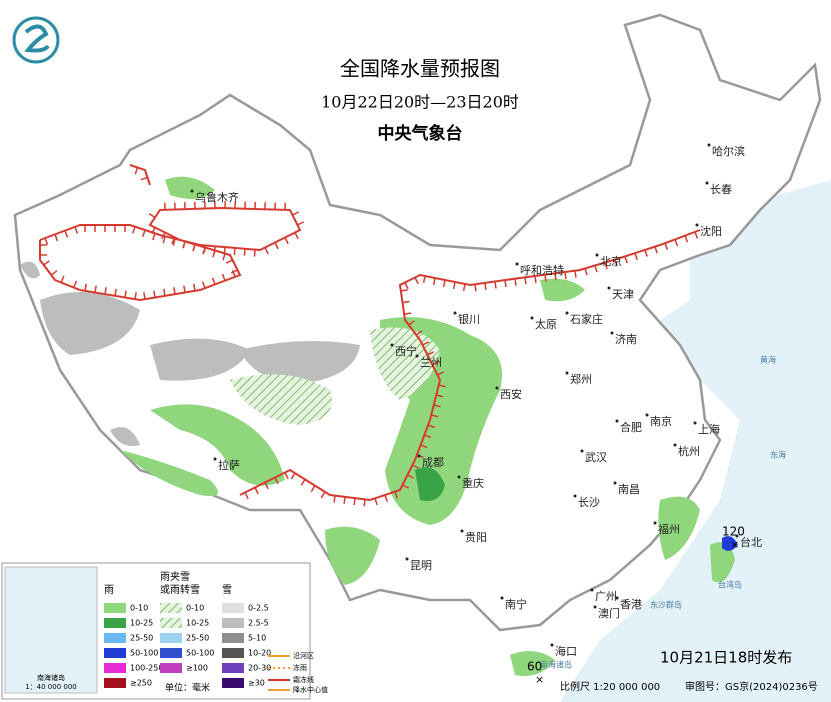  I want to click on legend-label: 100-250, so click(146, 668).